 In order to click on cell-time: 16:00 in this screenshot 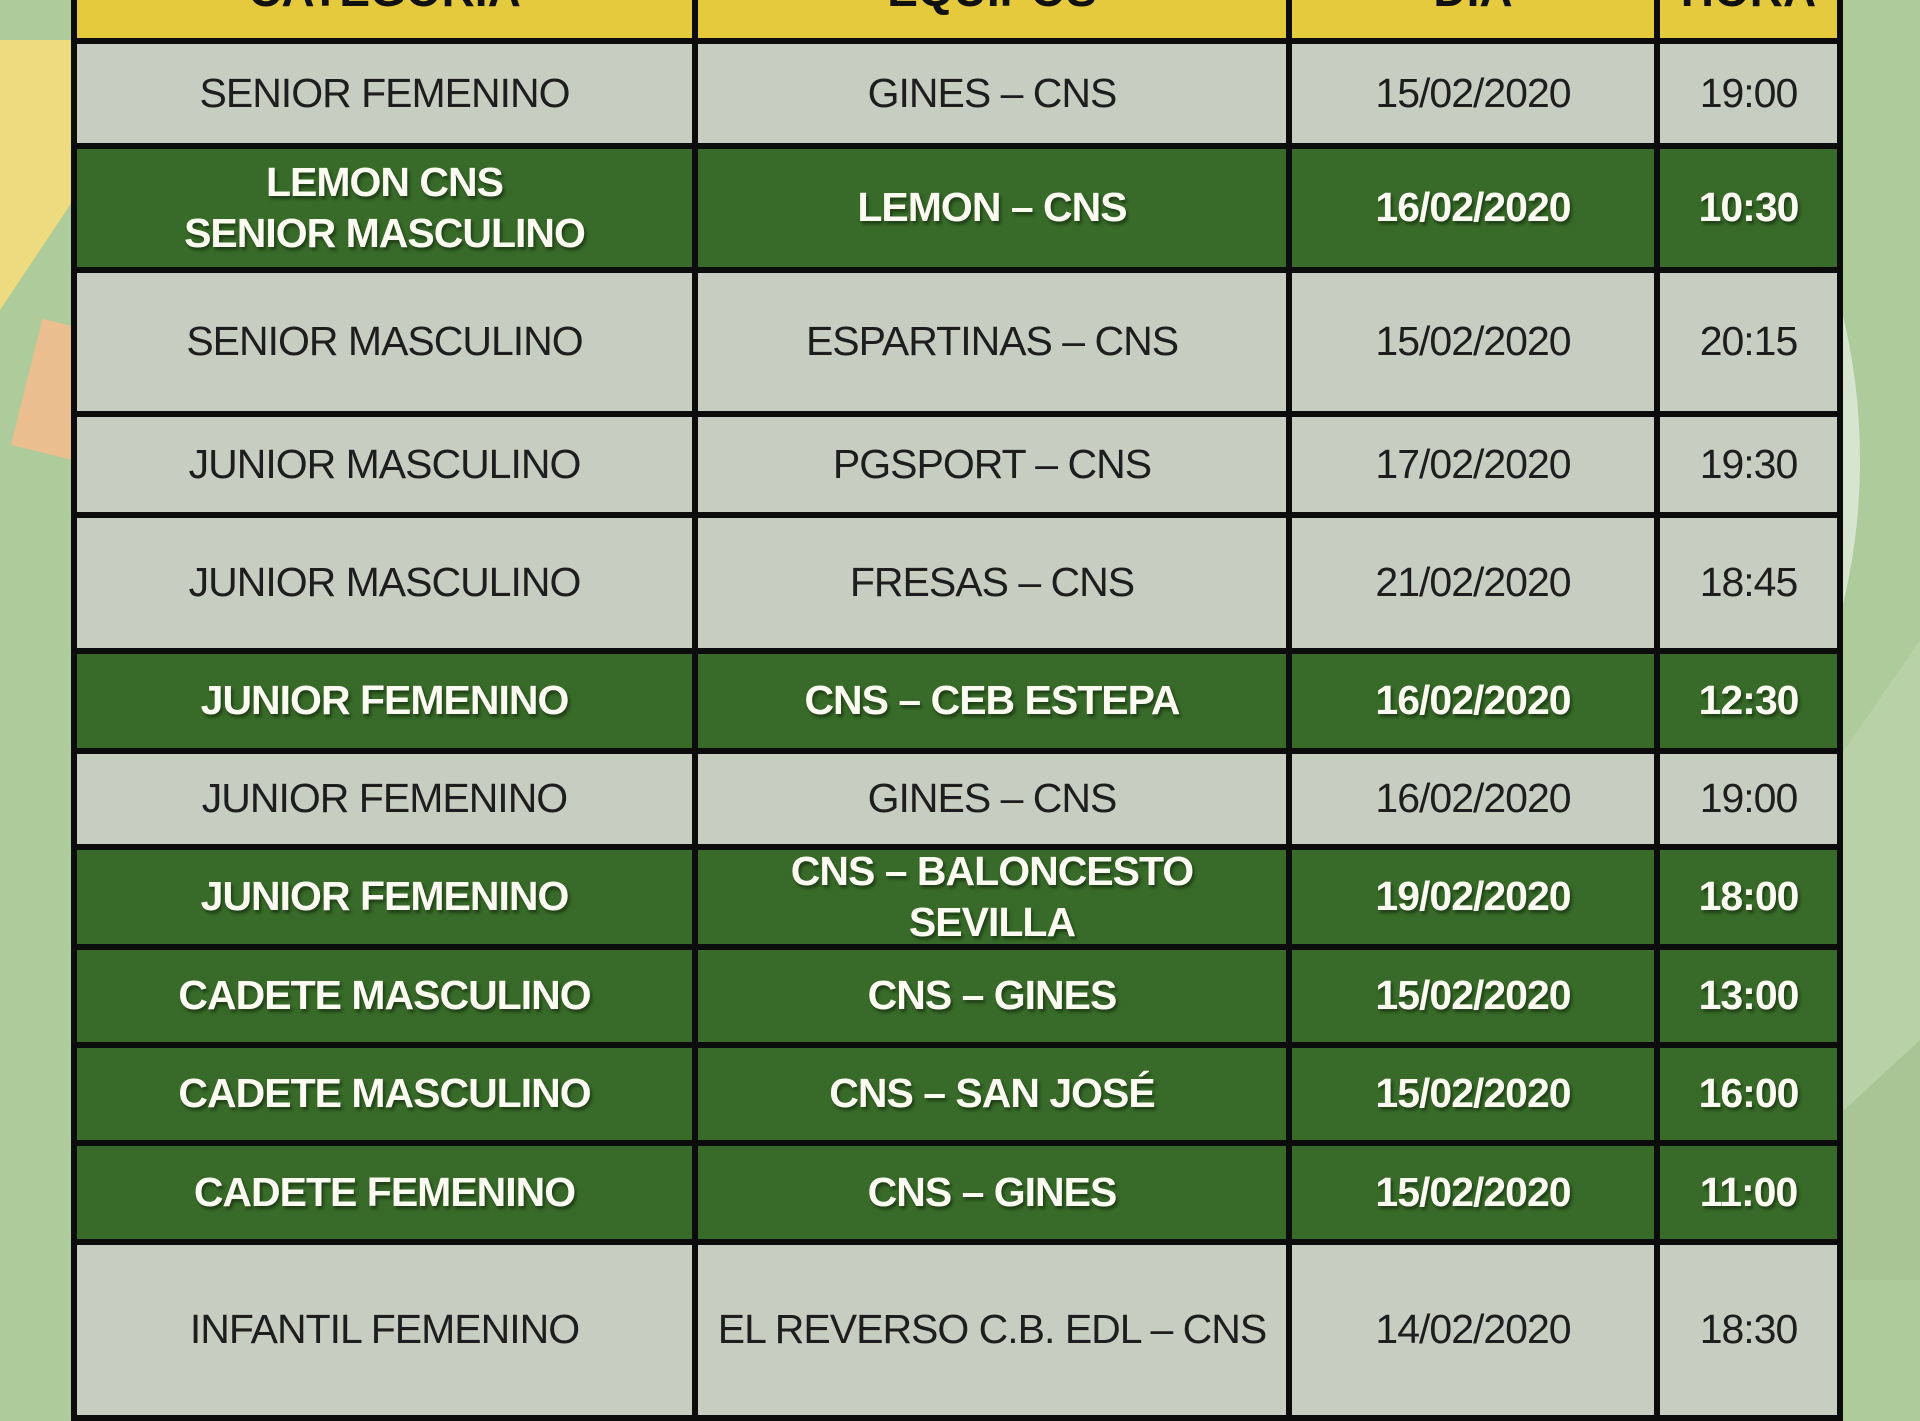, I will do `click(1748, 1094)`.